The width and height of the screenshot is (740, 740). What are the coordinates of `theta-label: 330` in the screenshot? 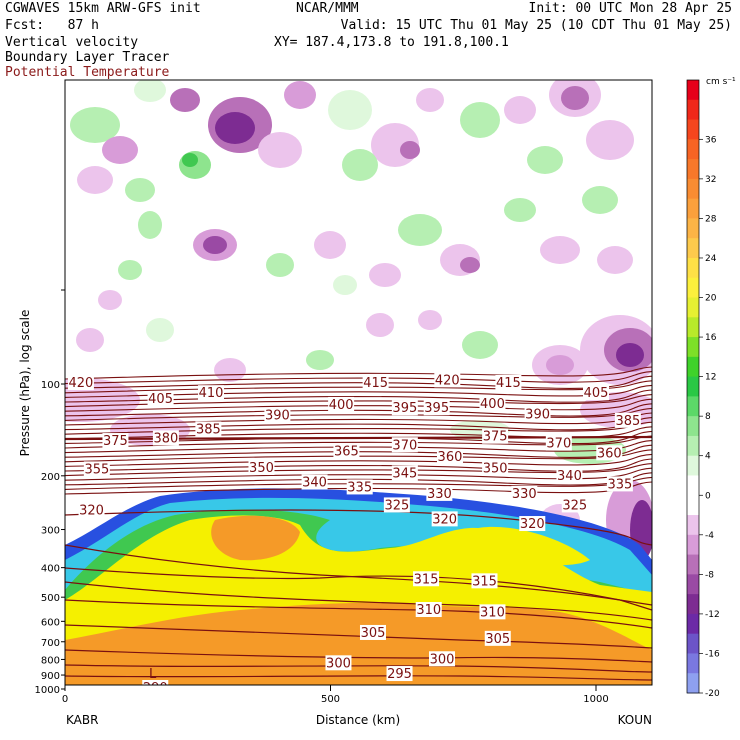 It's located at (439, 494).